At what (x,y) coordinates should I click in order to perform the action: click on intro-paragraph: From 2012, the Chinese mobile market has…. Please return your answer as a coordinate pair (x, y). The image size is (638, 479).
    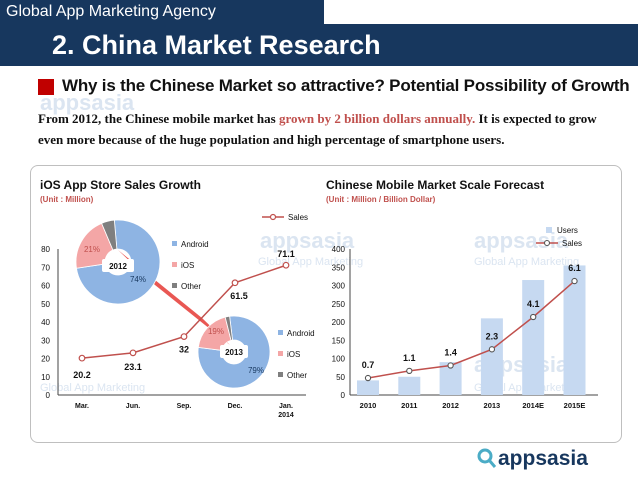
    Looking at the image, I should click on (328, 129).